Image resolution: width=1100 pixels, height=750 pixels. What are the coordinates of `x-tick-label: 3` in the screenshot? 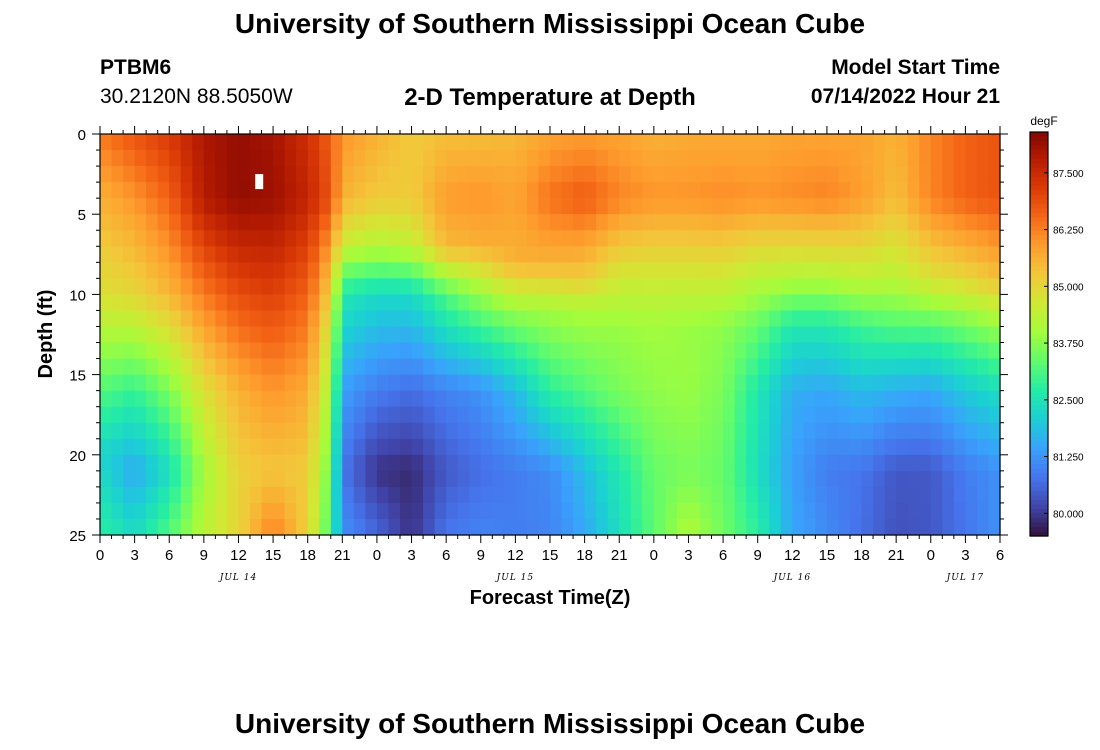 It's located at (688, 555).